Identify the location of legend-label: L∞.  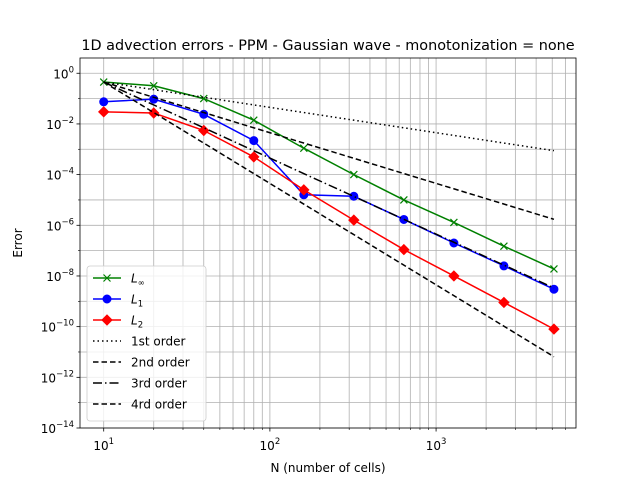
(138, 280).